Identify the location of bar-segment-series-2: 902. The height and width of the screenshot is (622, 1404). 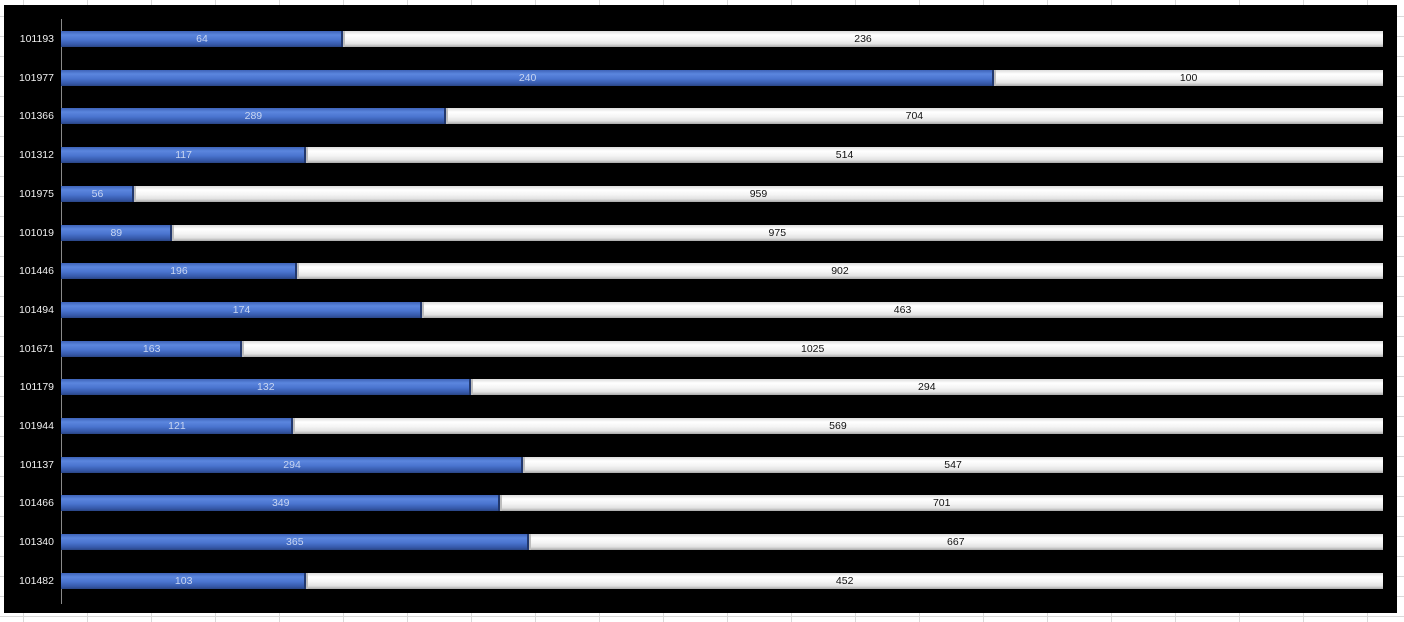
(839, 271).